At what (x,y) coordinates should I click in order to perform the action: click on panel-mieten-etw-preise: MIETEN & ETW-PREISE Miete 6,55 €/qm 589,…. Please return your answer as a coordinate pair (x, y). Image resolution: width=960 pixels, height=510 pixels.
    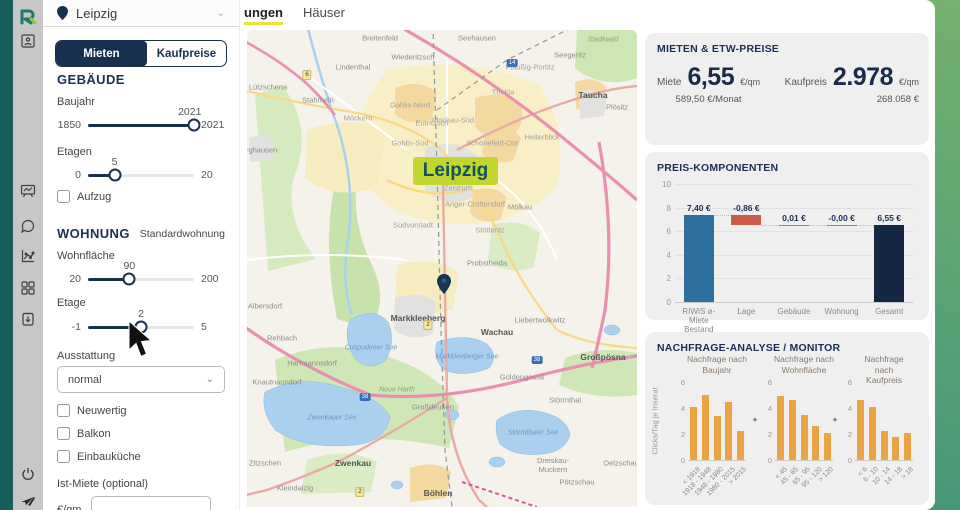
    Looking at the image, I should click on (787, 89).